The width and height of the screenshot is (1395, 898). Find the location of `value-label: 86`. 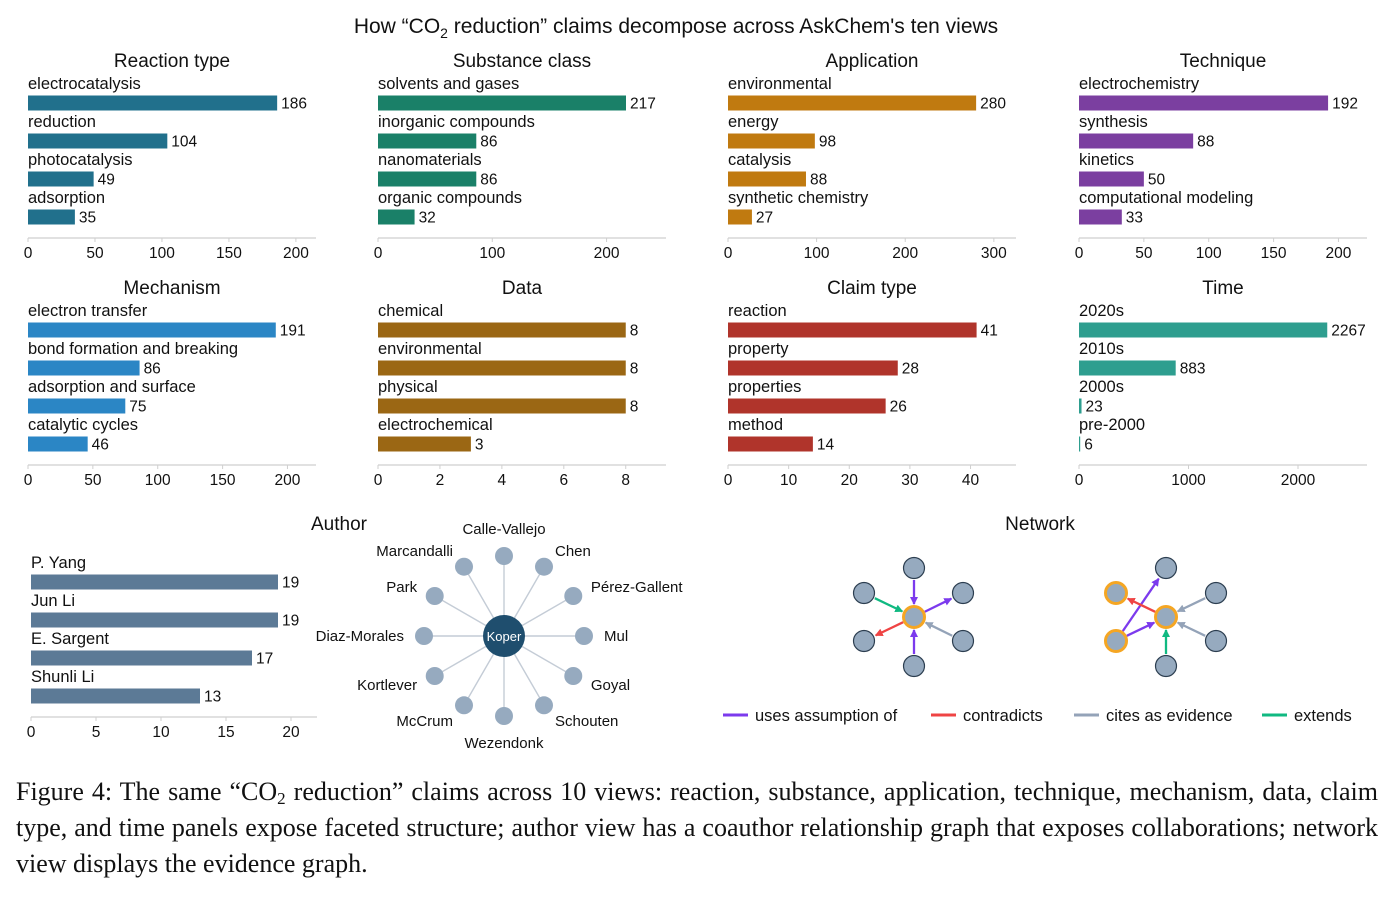

value-label: 86 is located at coordinates (488, 142).